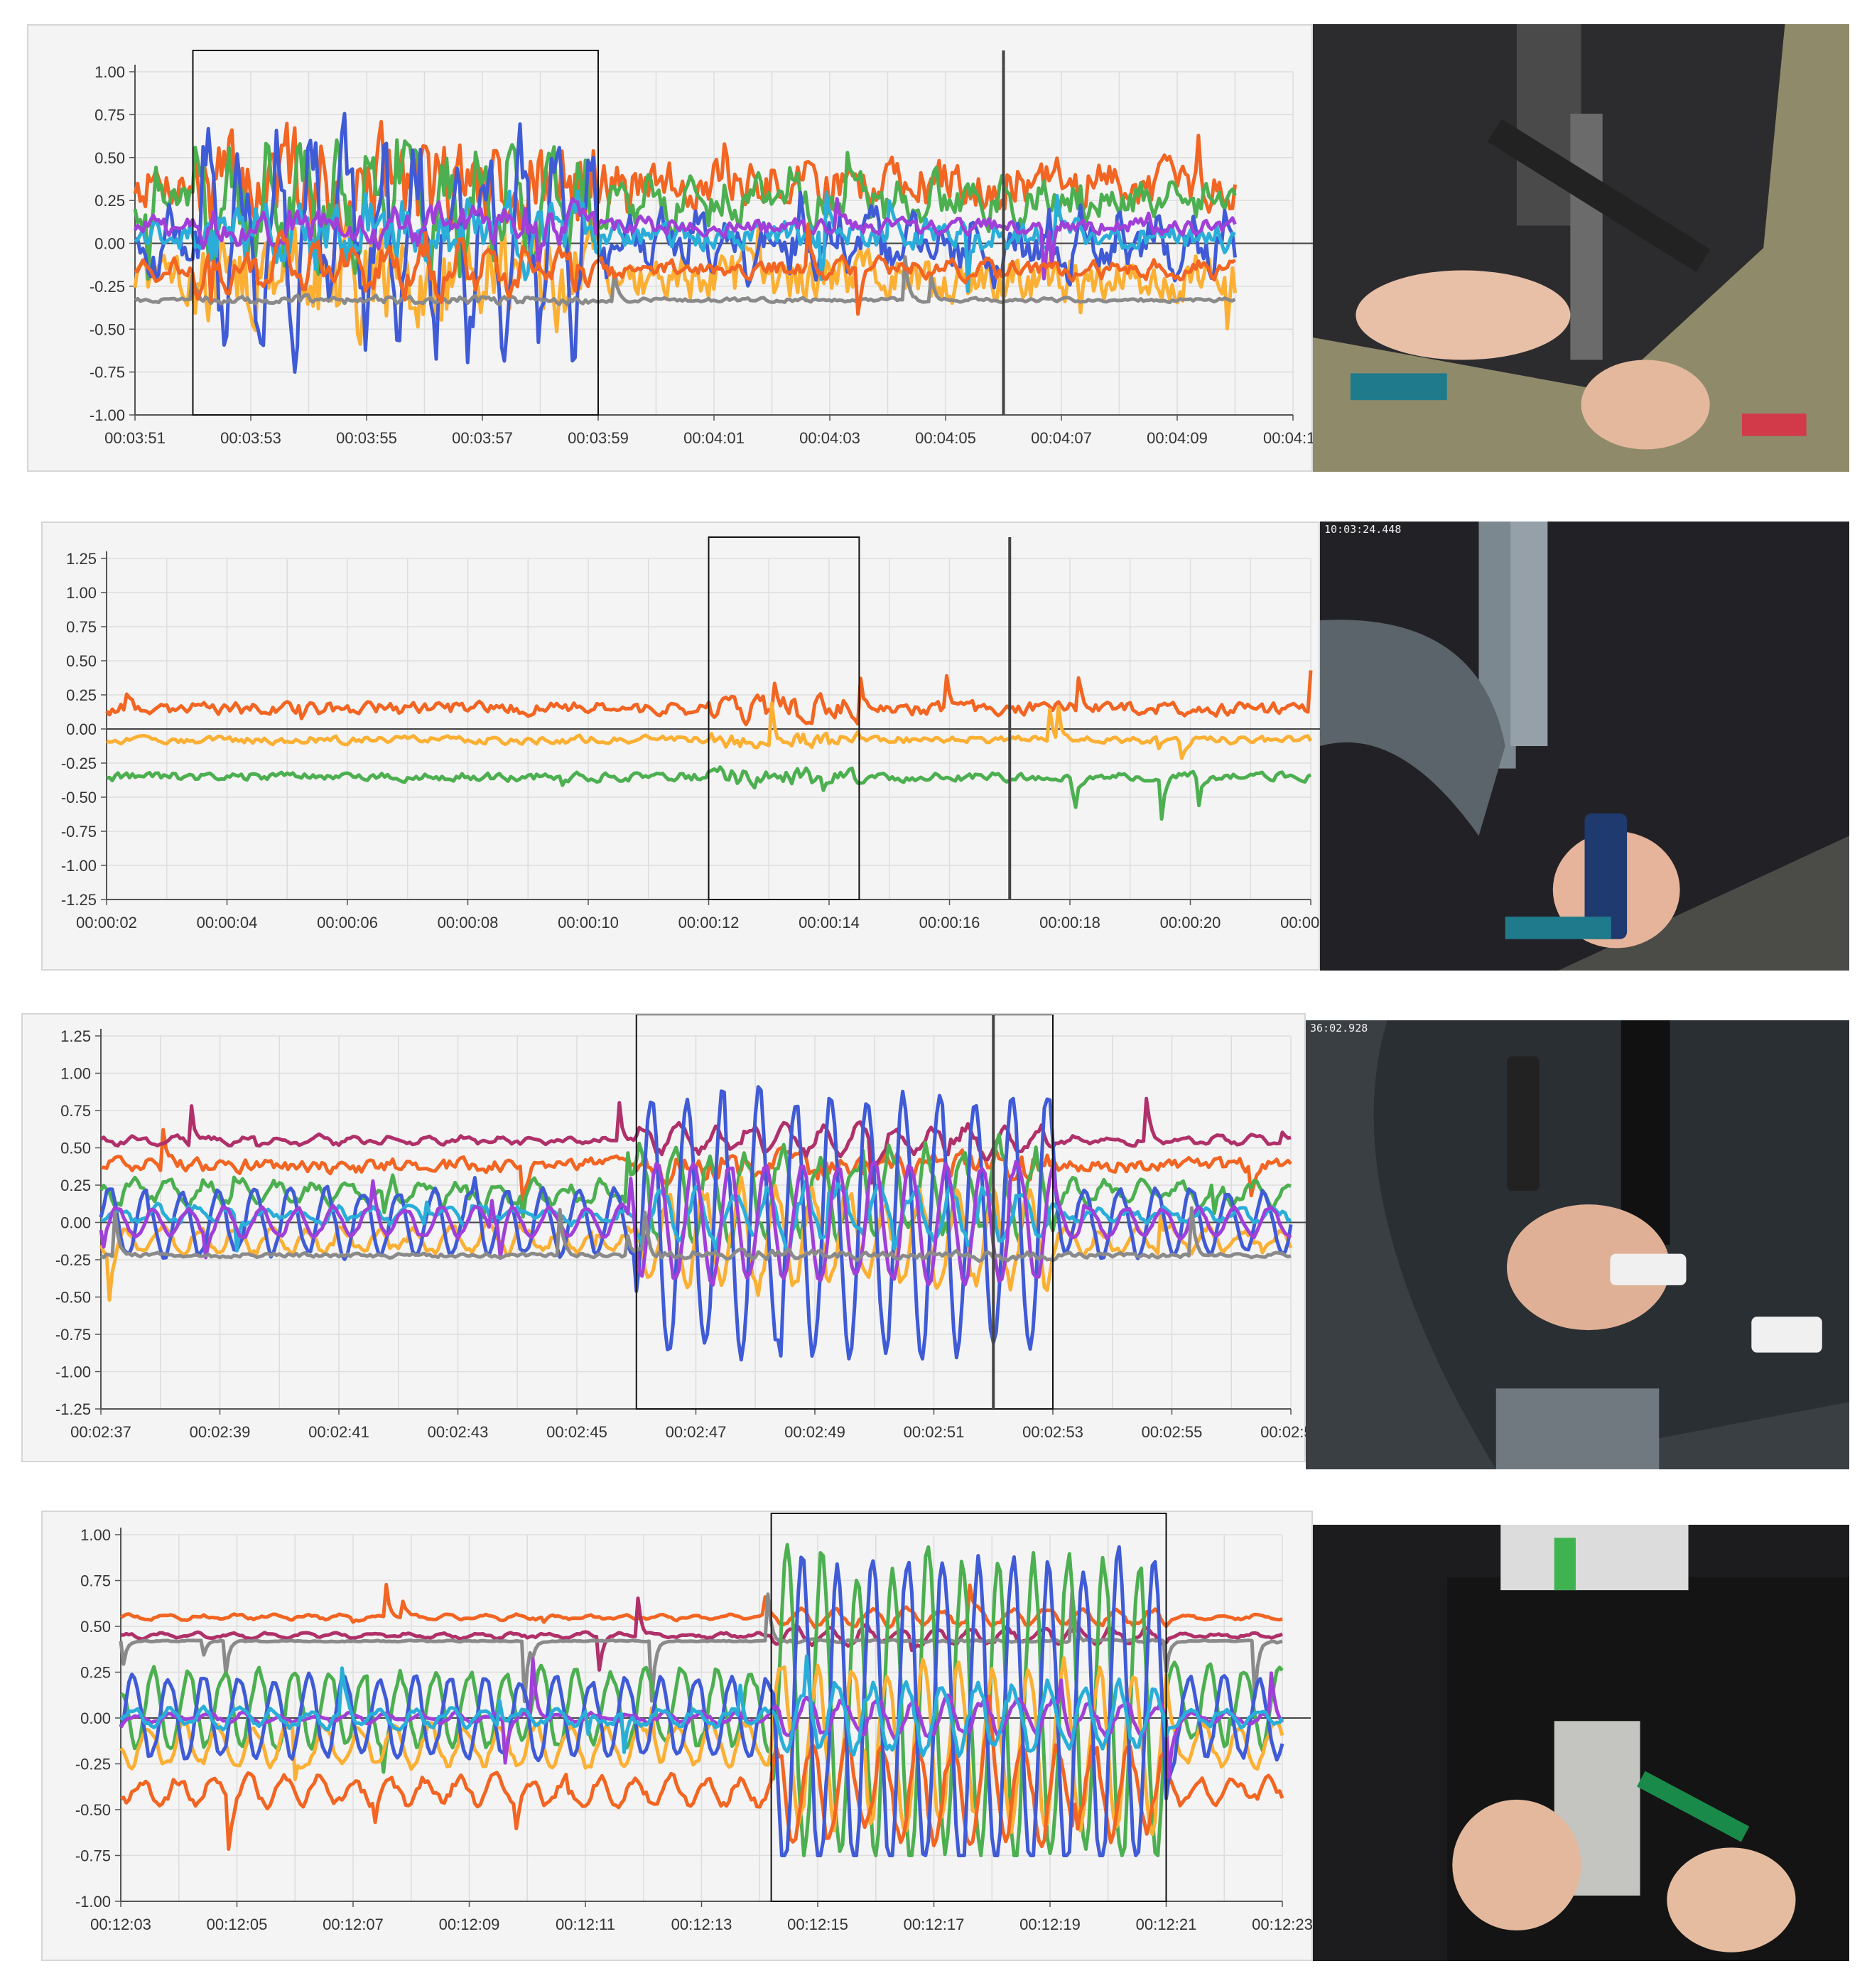  Describe the element at coordinates (367, 438) in the screenshot. I see `x-tick-label: 00:03:55` at that location.